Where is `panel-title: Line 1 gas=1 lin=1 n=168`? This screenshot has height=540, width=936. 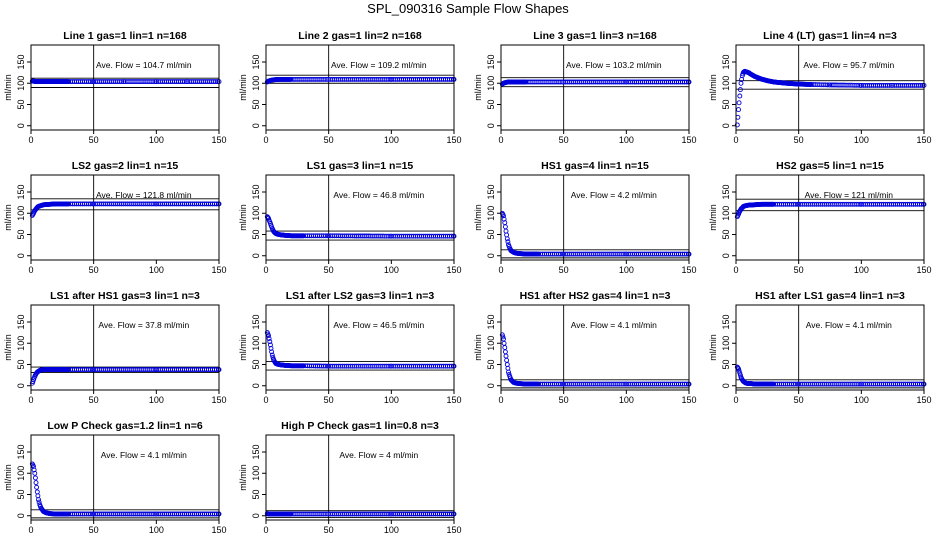 panel-title: Line 1 gas=1 lin=1 n=168 is located at coordinates (125, 36).